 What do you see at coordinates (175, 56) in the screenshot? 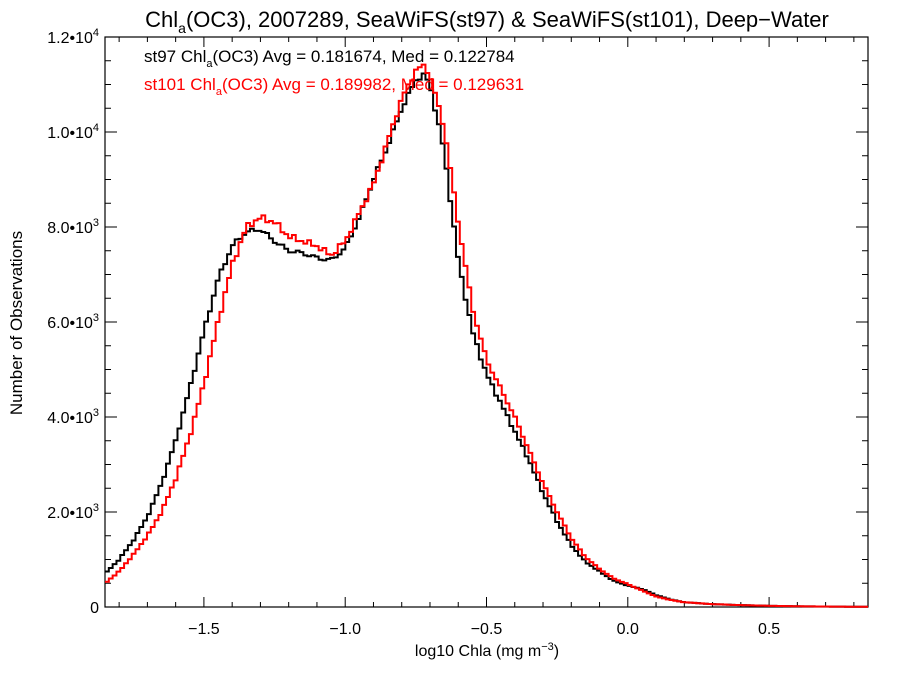
I see `annotation-prefix: st97 Chl` at bounding box center [175, 56].